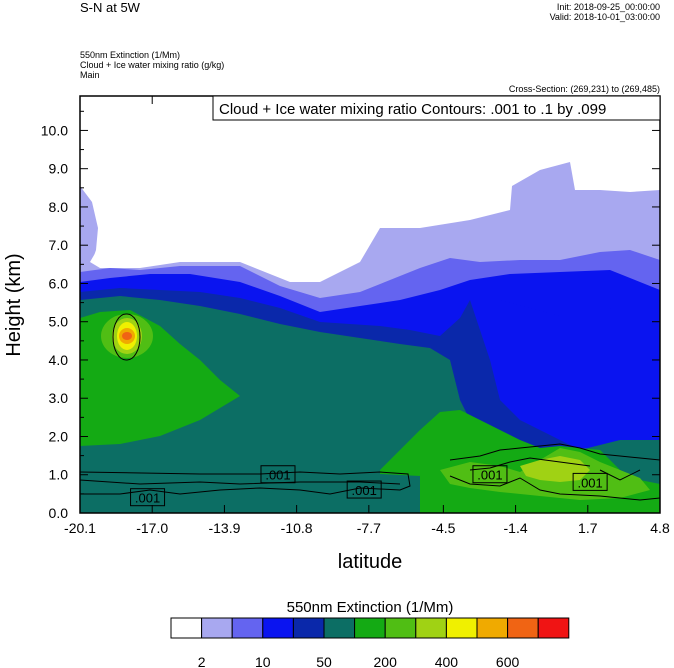 The image size is (674, 668). What do you see at coordinates (516, 528) in the screenshot?
I see `x-tick-label: -1.4` at bounding box center [516, 528].